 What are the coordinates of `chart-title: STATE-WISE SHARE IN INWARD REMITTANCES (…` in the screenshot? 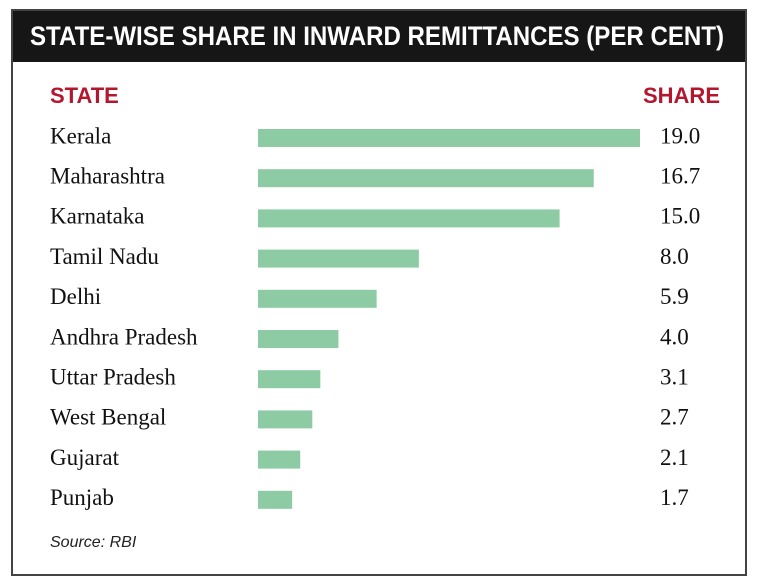 It's located at (377, 36).